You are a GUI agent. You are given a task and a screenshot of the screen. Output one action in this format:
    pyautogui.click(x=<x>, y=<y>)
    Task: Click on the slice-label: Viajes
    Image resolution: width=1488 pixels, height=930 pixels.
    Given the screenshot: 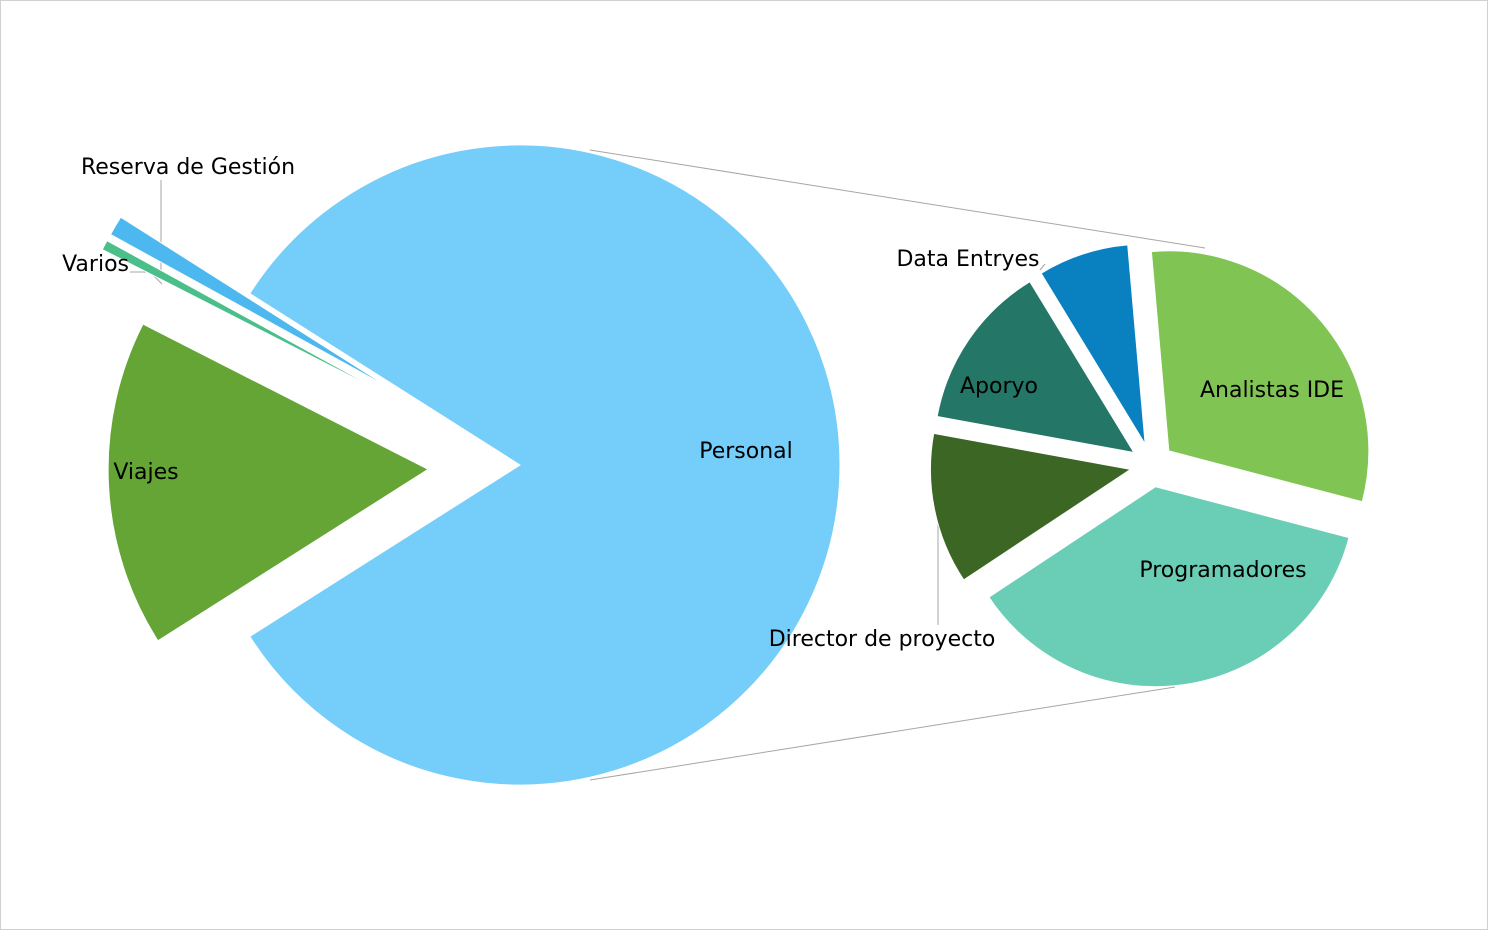 What is the action you would take?
    pyautogui.click(x=145, y=472)
    